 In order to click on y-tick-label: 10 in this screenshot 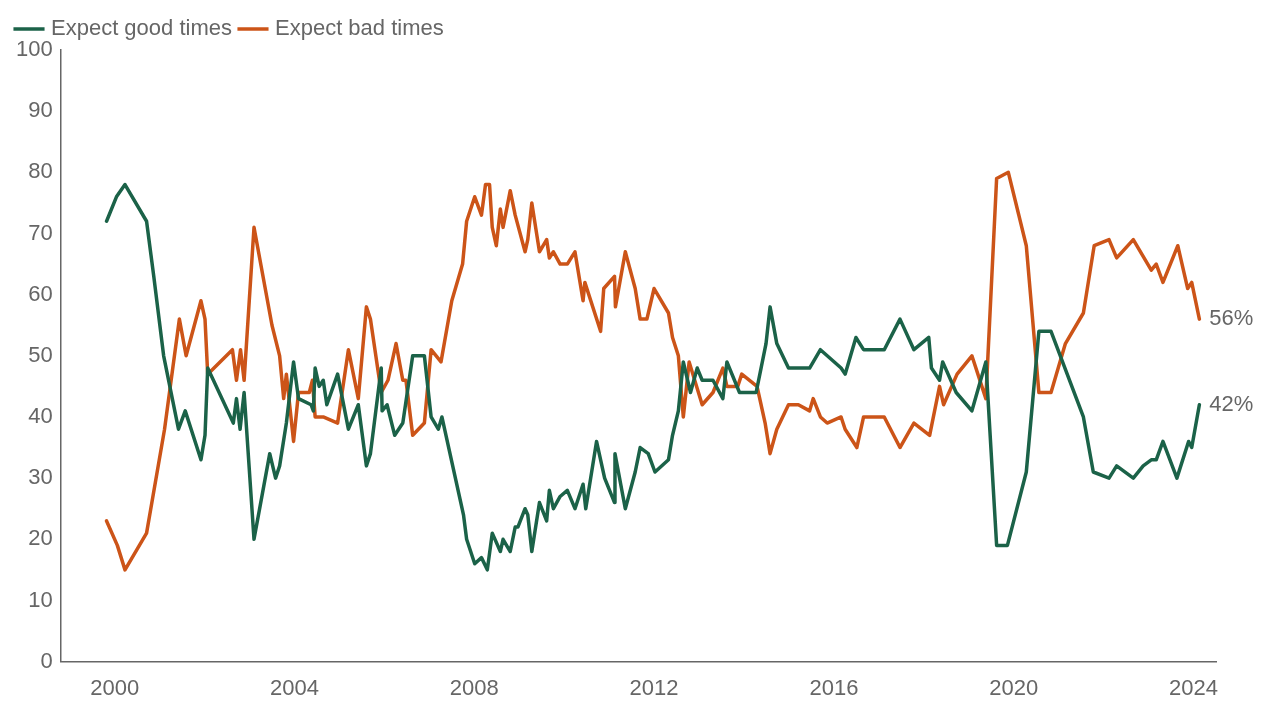, I will do `click(40, 599)`.